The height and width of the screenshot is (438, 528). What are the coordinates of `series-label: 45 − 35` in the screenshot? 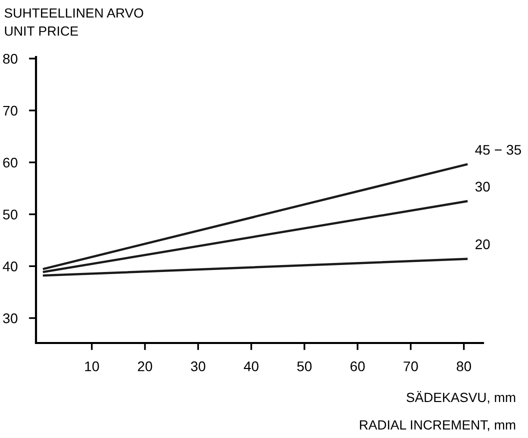 It's located at (498, 149).